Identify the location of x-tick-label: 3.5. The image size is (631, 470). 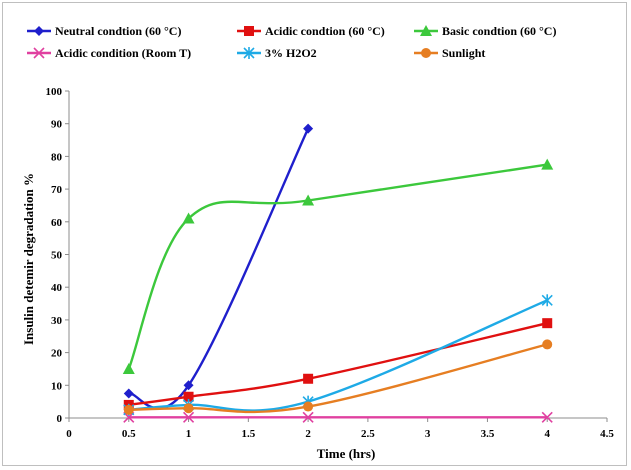
(488, 434).